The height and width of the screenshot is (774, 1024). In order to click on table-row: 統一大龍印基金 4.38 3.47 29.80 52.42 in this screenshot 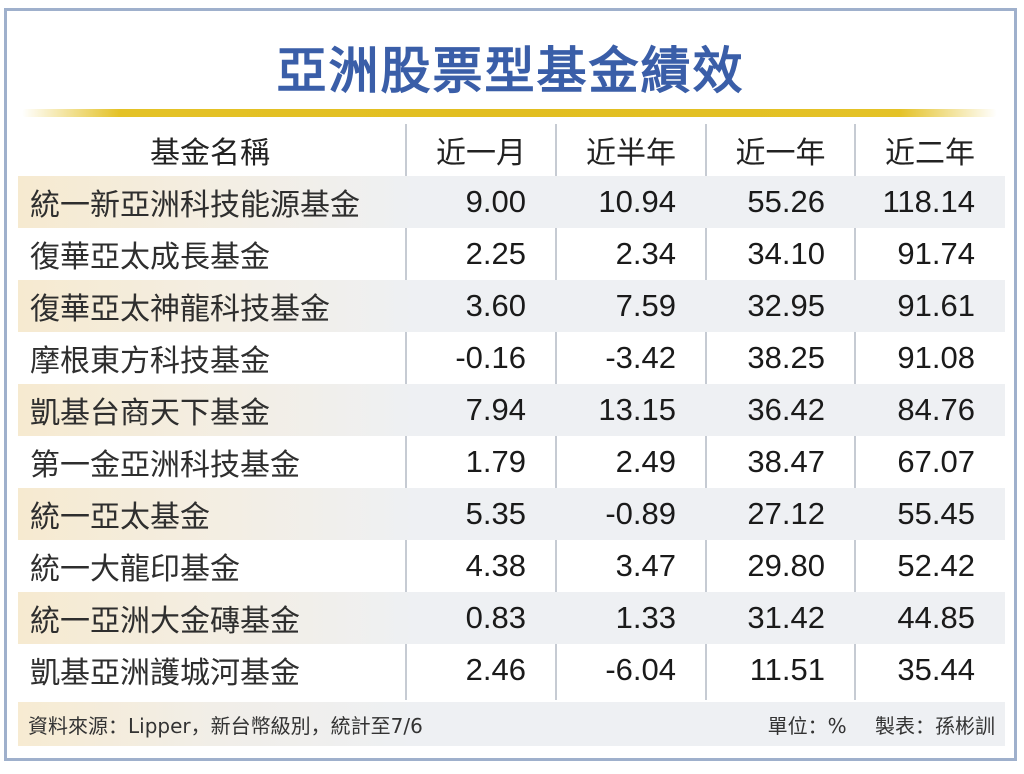, I will do `click(511, 566)`.